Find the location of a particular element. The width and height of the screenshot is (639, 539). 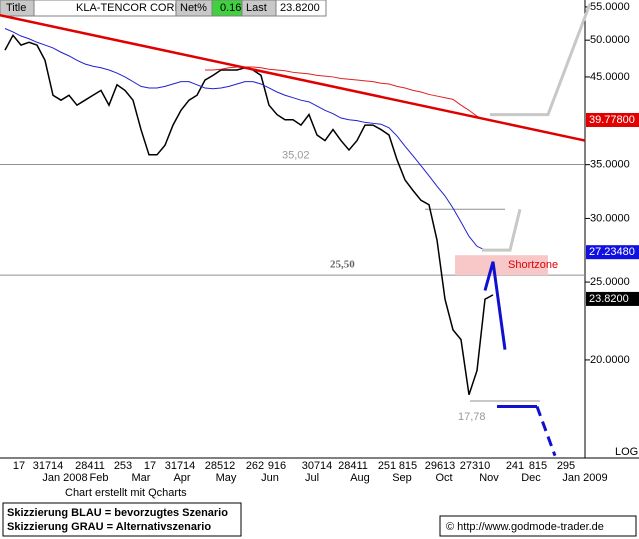

y-tick-label: 50.0000 is located at coordinates (610, 40).